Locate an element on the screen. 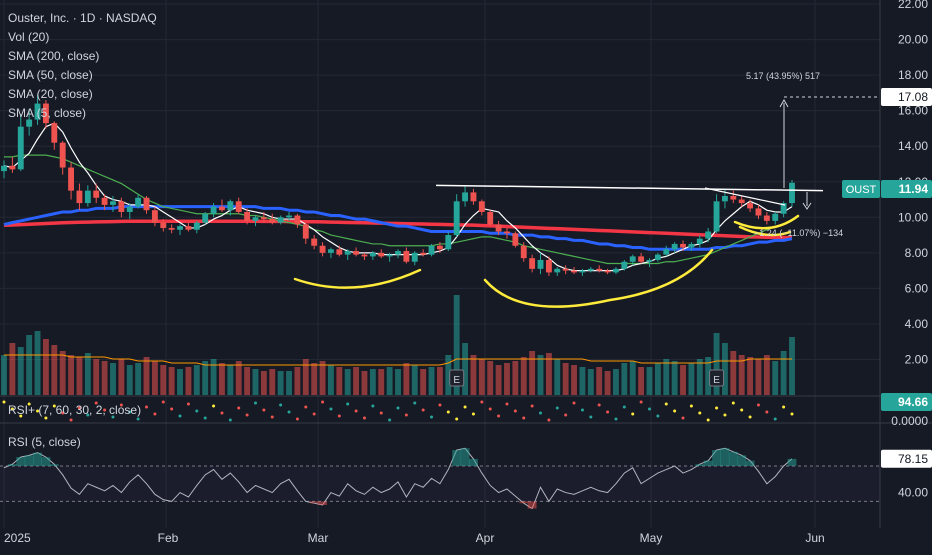  earnings-marker is located at coordinates (717, 378).